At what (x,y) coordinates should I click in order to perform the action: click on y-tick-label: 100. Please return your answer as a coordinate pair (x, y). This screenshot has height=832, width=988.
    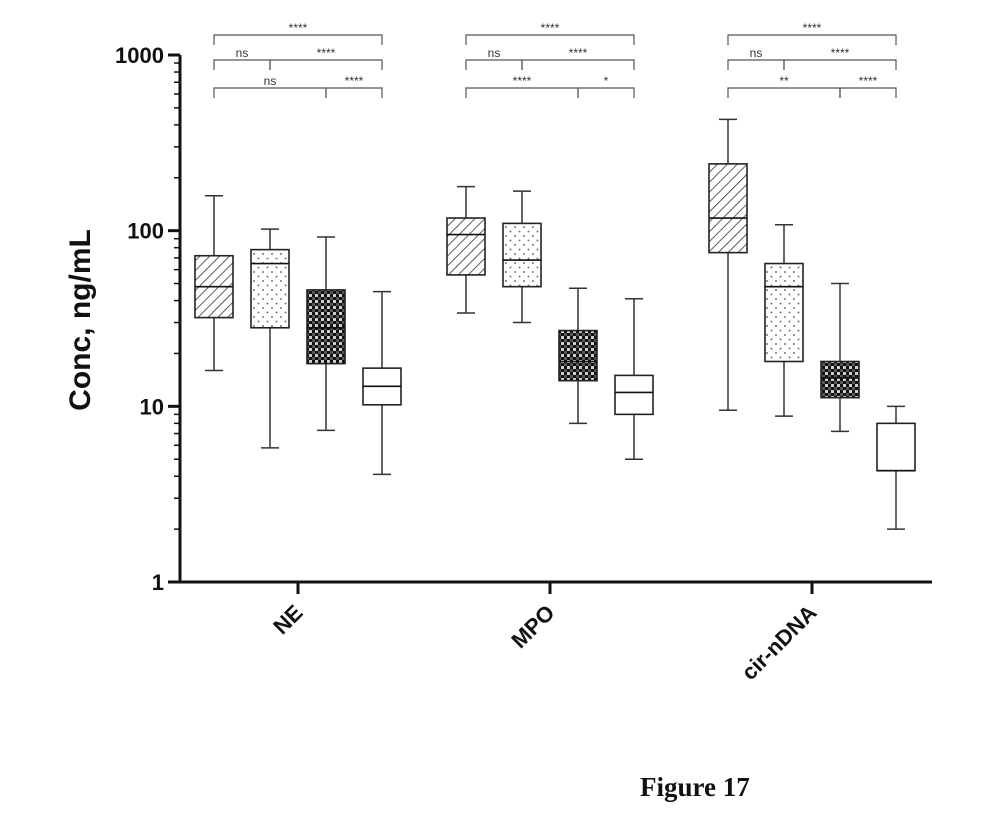
    Looking at the image, I should click on (145, 231).